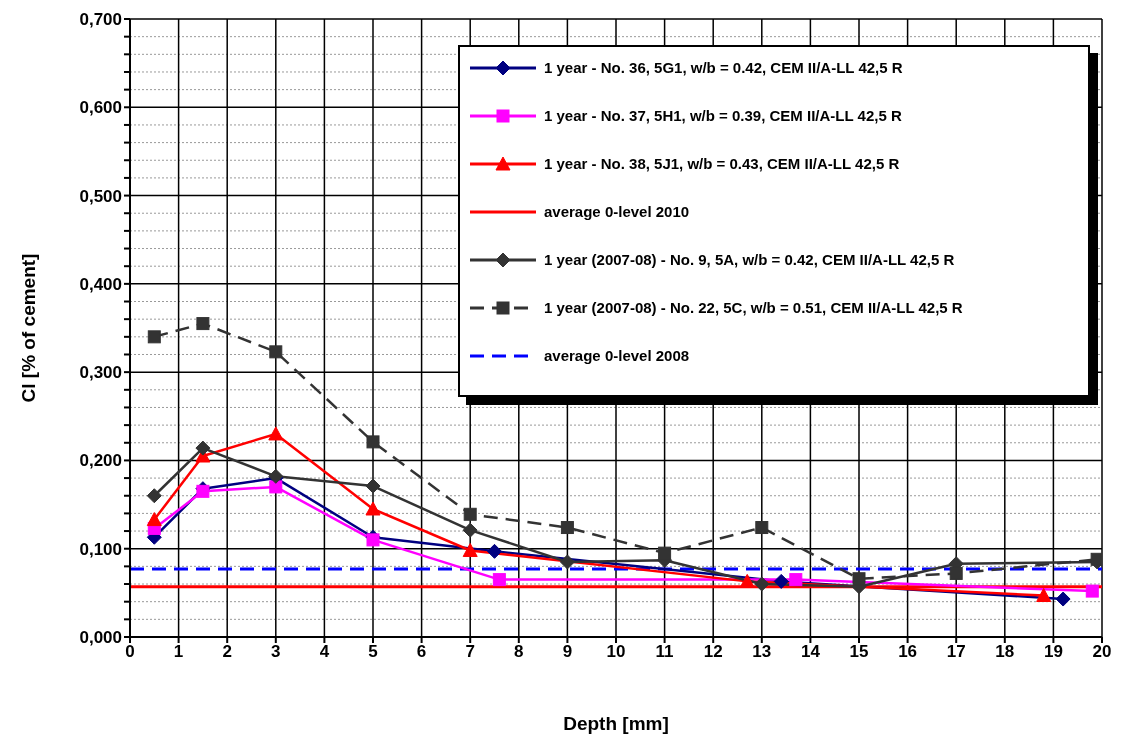  Describe the element at coordinates (664, 652) in the screenshot. I see `x-tick-label: 11` at that location.